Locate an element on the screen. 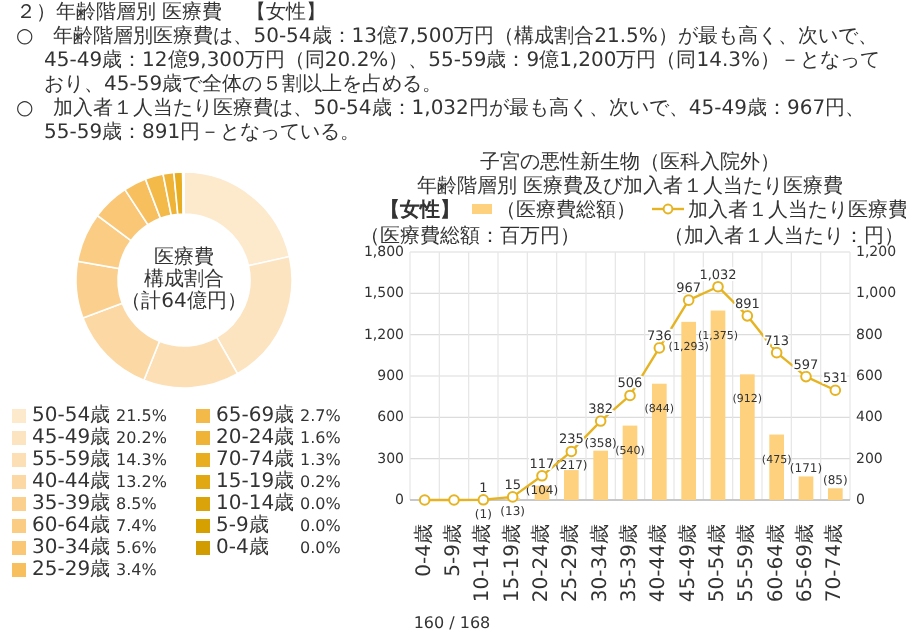 The width and height of the screenshot is (906, 640). legend-label: 65-69歳 is located at coordinates (255, 415).